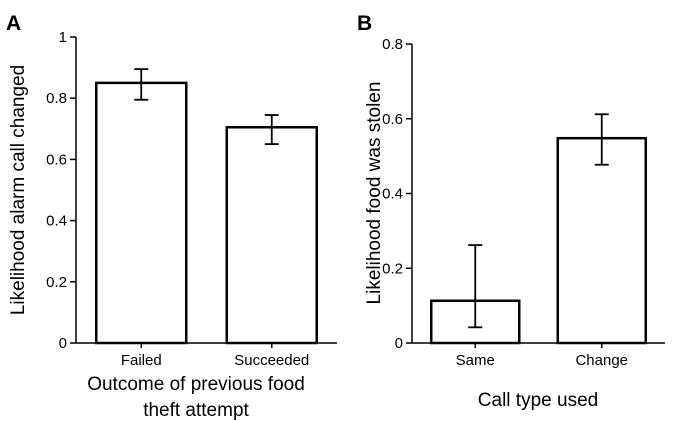 The height and width of the screenshot is (421, 676). What do you see at coordinates (399, 343) in the screenshot?
I see `panel-b-y-tick-label: 0` at bounding box center [399, 343].